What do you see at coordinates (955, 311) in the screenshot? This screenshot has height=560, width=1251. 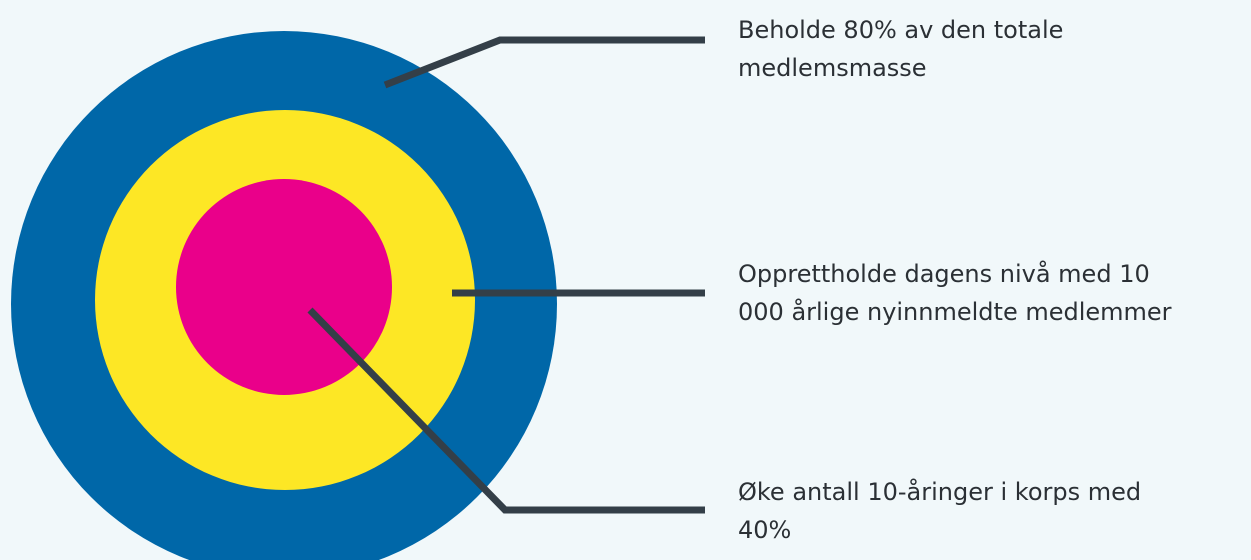 I see `target-label: 000 årlige nyinnmeldte medlemmer` at bounding box center [955, 311].